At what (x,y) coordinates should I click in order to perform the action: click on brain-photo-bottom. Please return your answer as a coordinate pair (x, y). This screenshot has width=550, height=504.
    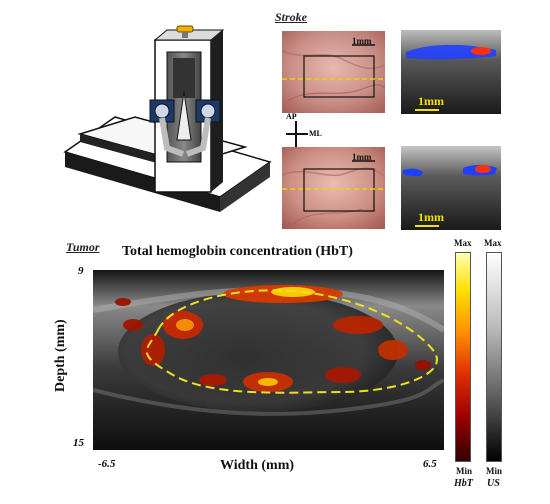
    Looking at the image, I should click on (333, 188).